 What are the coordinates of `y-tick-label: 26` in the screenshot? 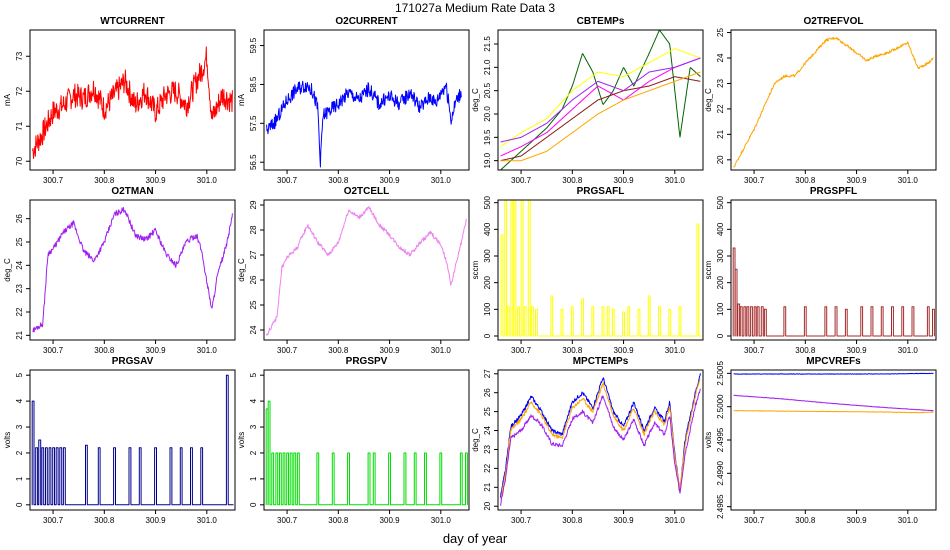 It's located at (19, 218).